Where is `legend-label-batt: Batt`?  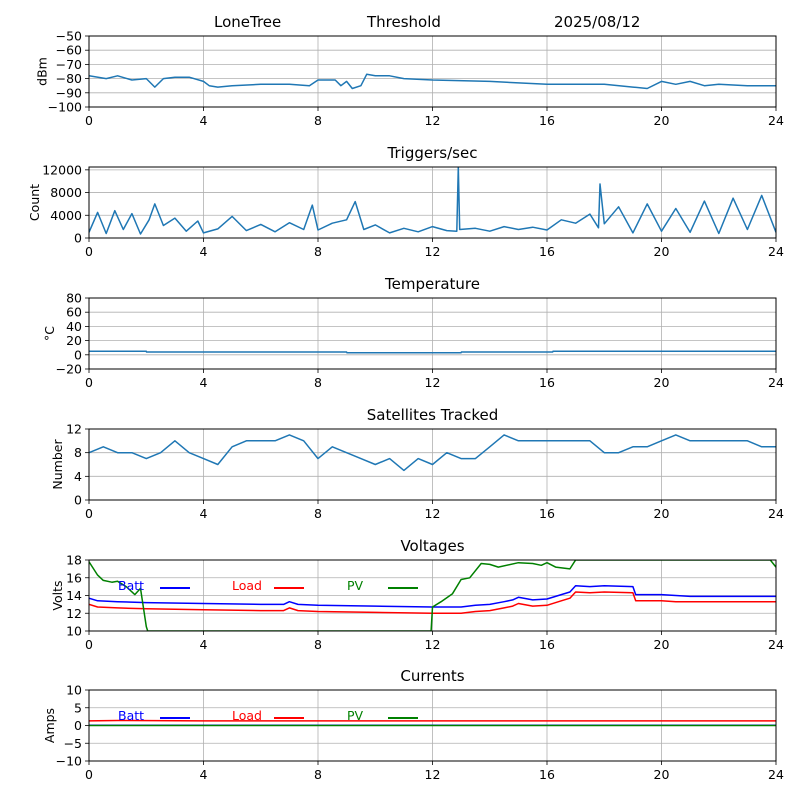
legend-label-batt: Batt is located at coordinates (131, 585).